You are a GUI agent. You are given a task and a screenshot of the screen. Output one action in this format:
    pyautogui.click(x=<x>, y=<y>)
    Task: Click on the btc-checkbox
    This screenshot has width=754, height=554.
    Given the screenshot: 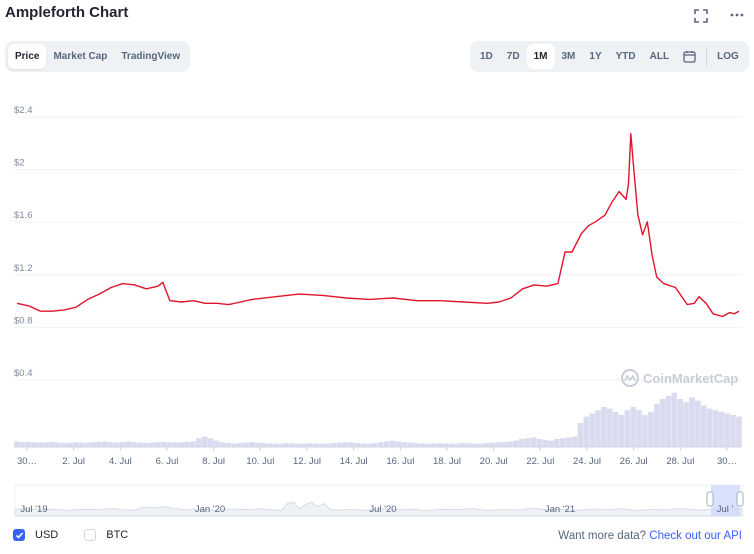 What is the action you would take?
    pyautogui.click(x=90, y=535)
    